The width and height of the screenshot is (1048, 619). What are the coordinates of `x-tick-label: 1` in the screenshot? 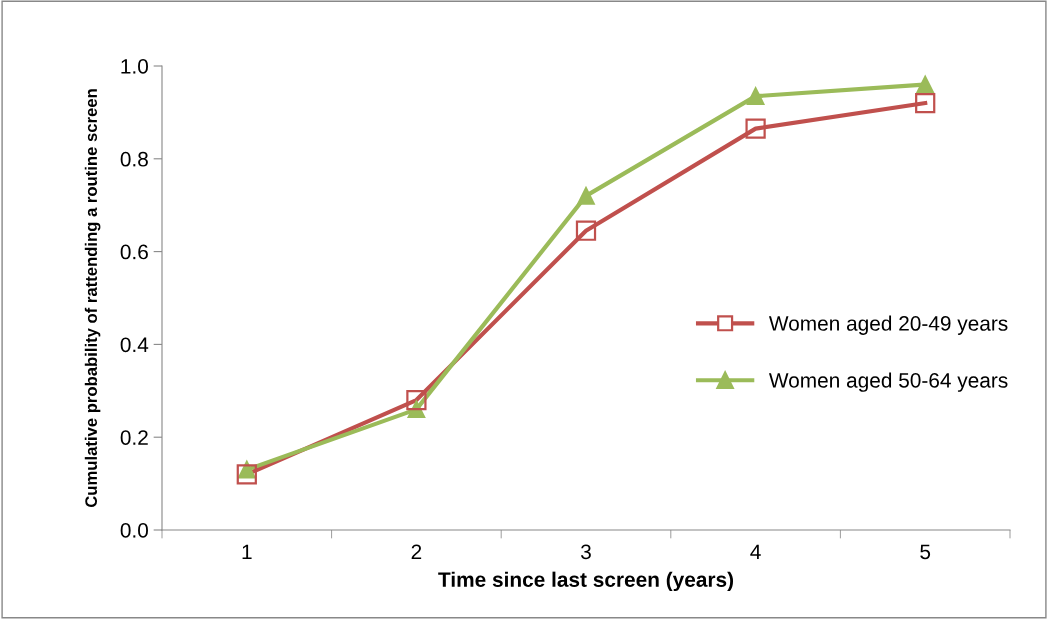 It's located at (247, 551).